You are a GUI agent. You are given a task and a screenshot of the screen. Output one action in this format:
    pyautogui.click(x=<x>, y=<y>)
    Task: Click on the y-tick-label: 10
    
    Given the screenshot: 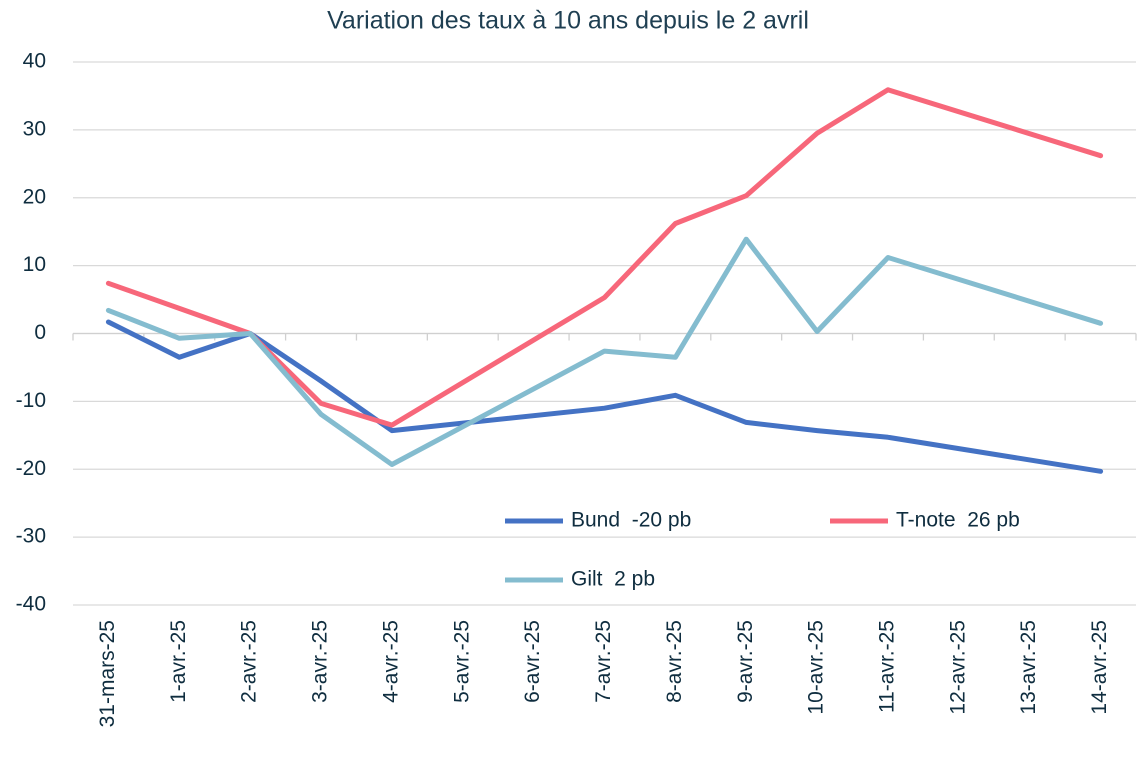 What is the action you would take?
    pyautogui.click(x=34, y=264)
    